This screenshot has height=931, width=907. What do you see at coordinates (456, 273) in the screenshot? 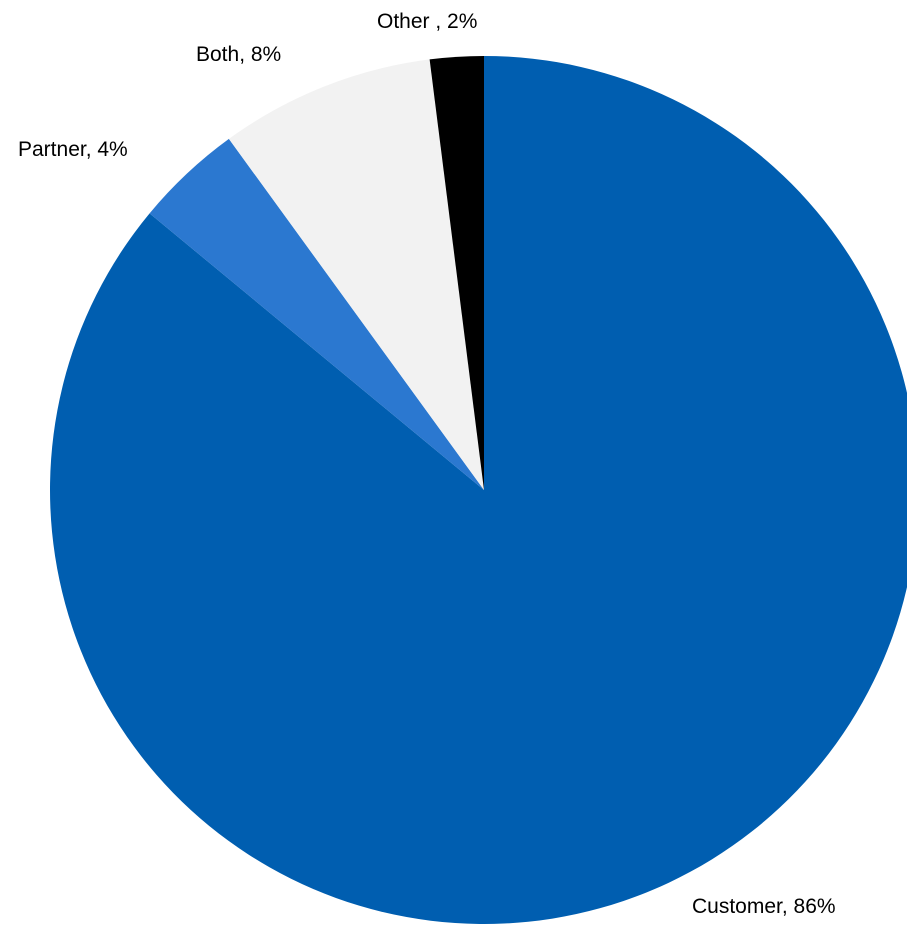
I see `pie-slice-other` at bounding box center [456, 273].